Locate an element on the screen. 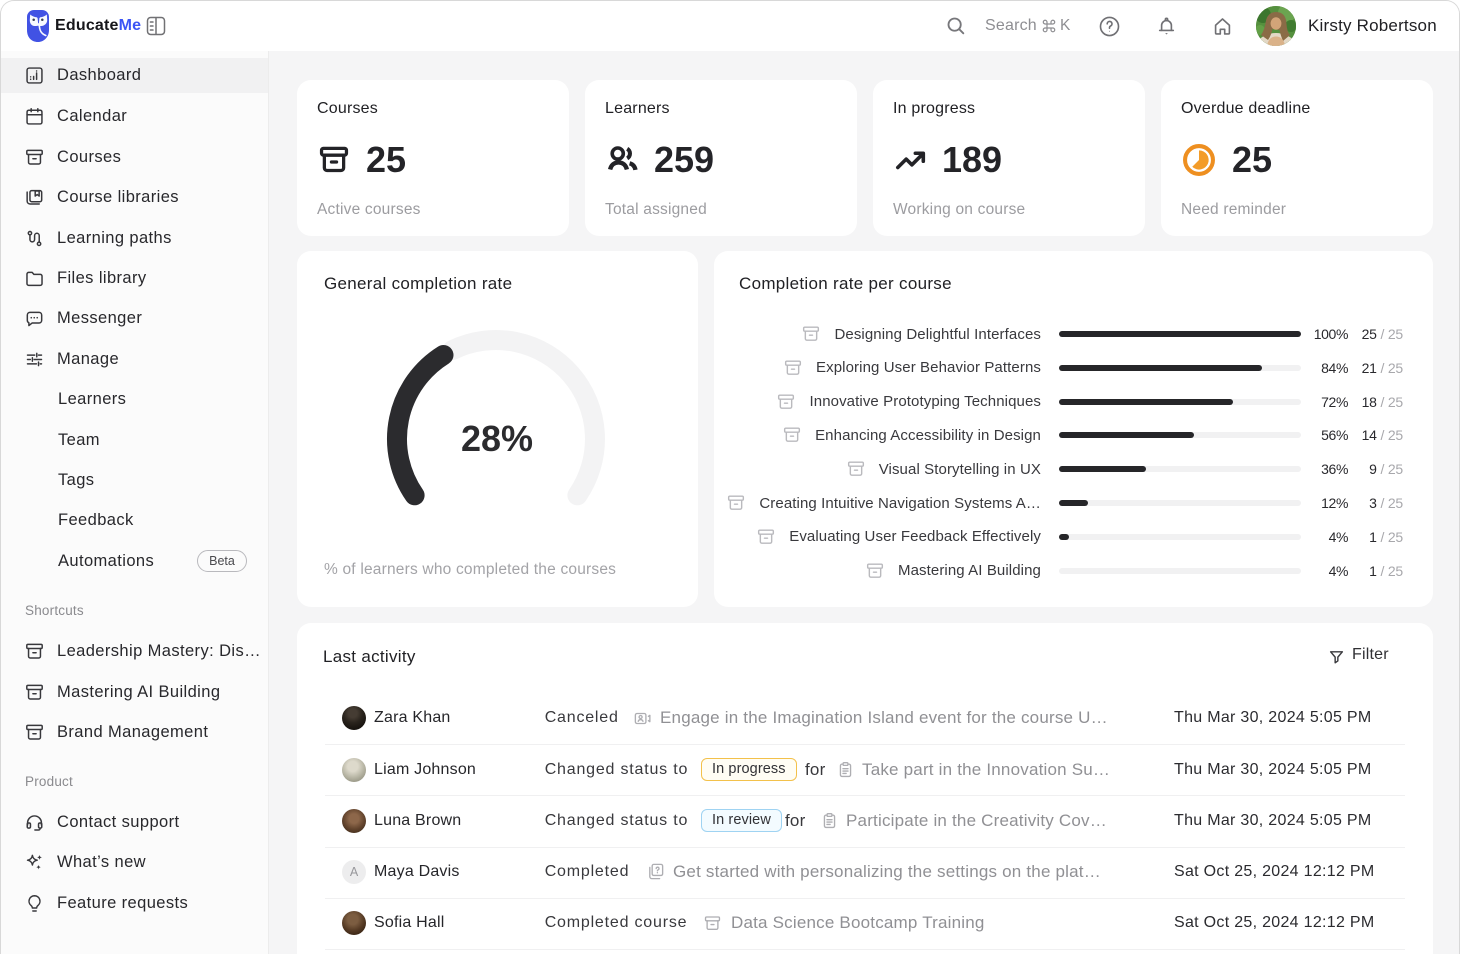  svg-text: 28% is located at coordinates (497, 438).